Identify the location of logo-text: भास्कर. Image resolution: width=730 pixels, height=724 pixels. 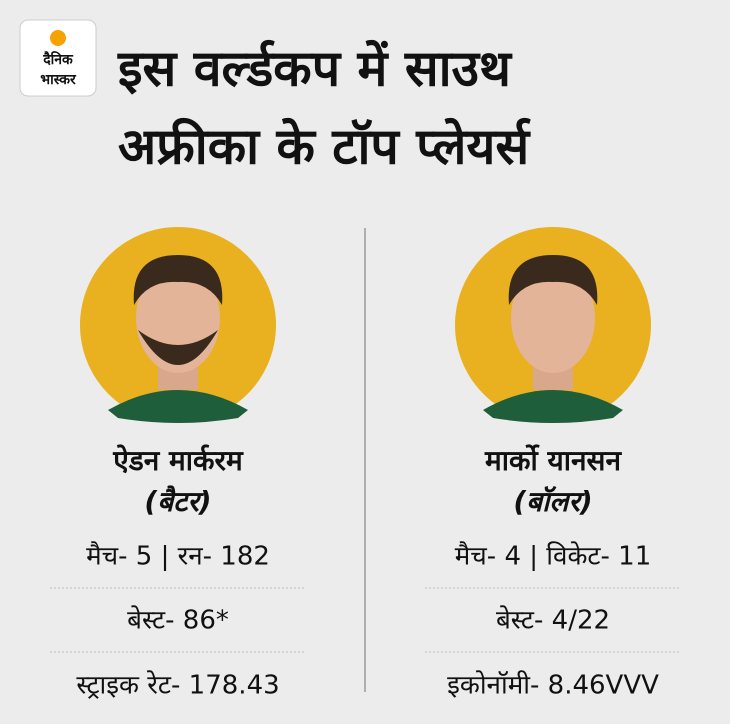
(58, 80).